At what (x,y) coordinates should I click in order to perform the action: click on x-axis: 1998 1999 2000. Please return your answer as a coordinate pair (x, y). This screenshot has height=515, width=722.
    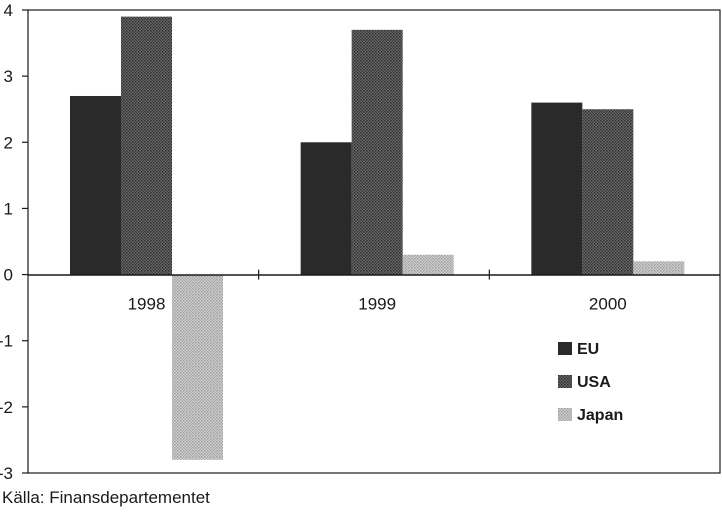
    Looking at the image, I should click on (377, 291).